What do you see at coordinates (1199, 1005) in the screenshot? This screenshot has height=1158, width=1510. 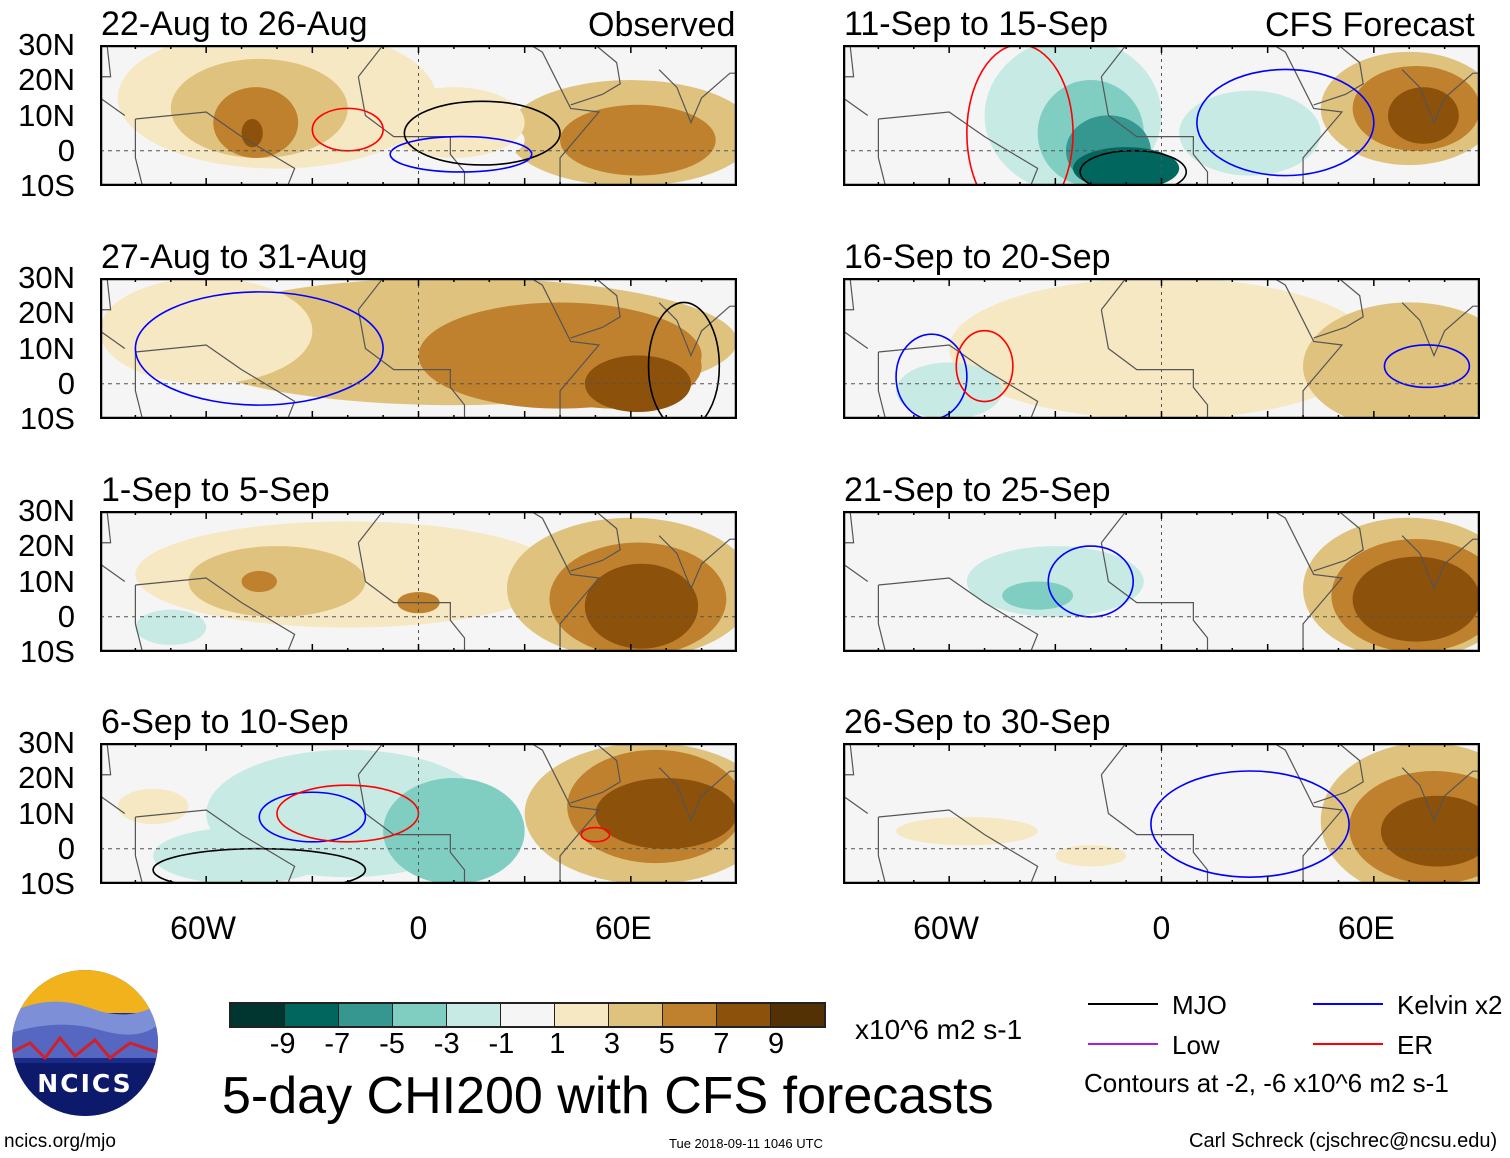 I see `legend-label: MJO` at bounding box center [1199, 1005].